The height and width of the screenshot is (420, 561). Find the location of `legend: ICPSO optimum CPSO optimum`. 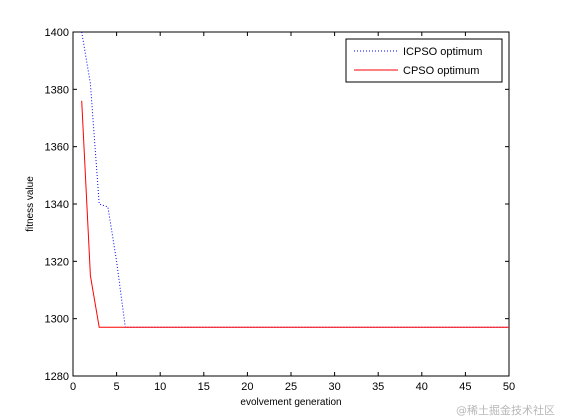

legend: ICPSO optimum CPSO optimum is located at coordinates (424, 60).